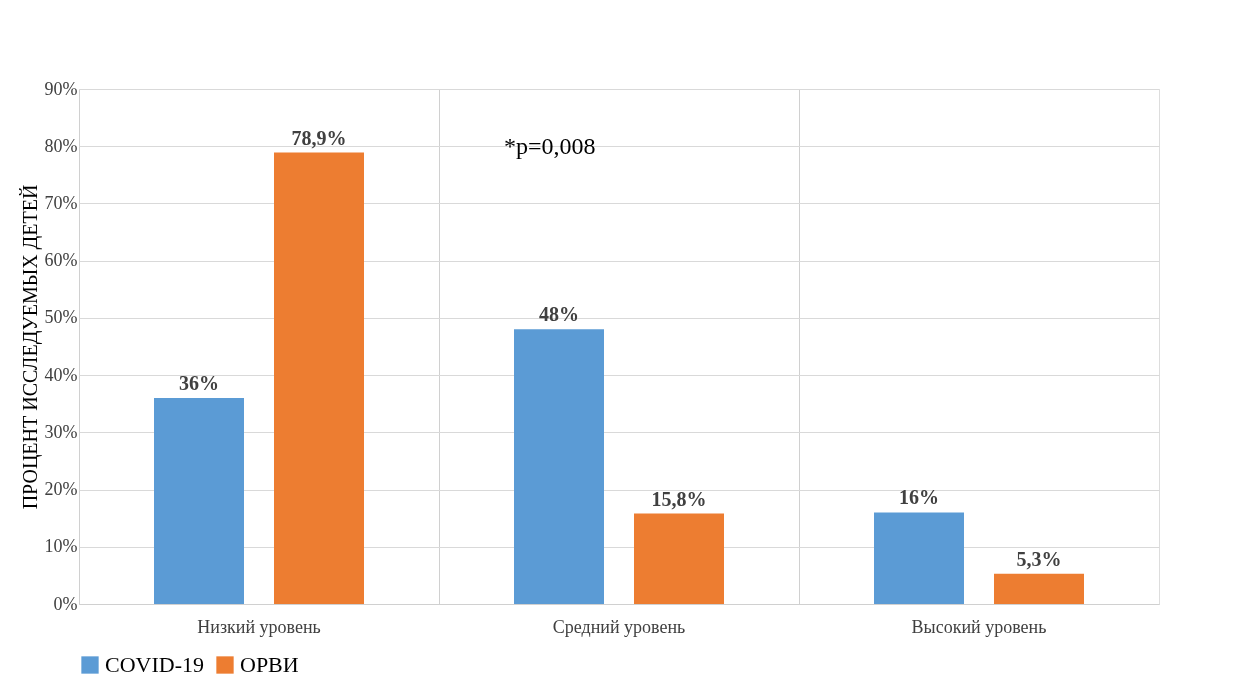  Describe the element at coordinates (61, 489) in the screenshot. I see `y-tick-label: 20%` at that location.